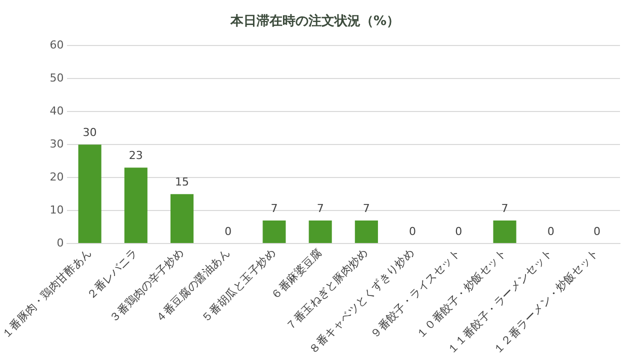  What do you see at coordinates (57, 77) in the screenshot?
I see `y-tick-label: 50` at bounding box center [57, 77].